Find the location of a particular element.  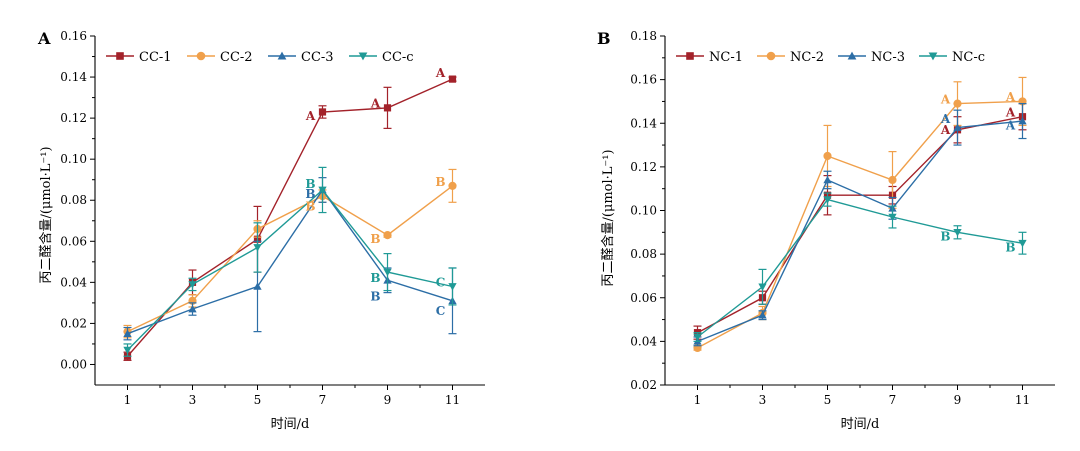

legend-marker-cc-c is located at coordinates (363, 56).